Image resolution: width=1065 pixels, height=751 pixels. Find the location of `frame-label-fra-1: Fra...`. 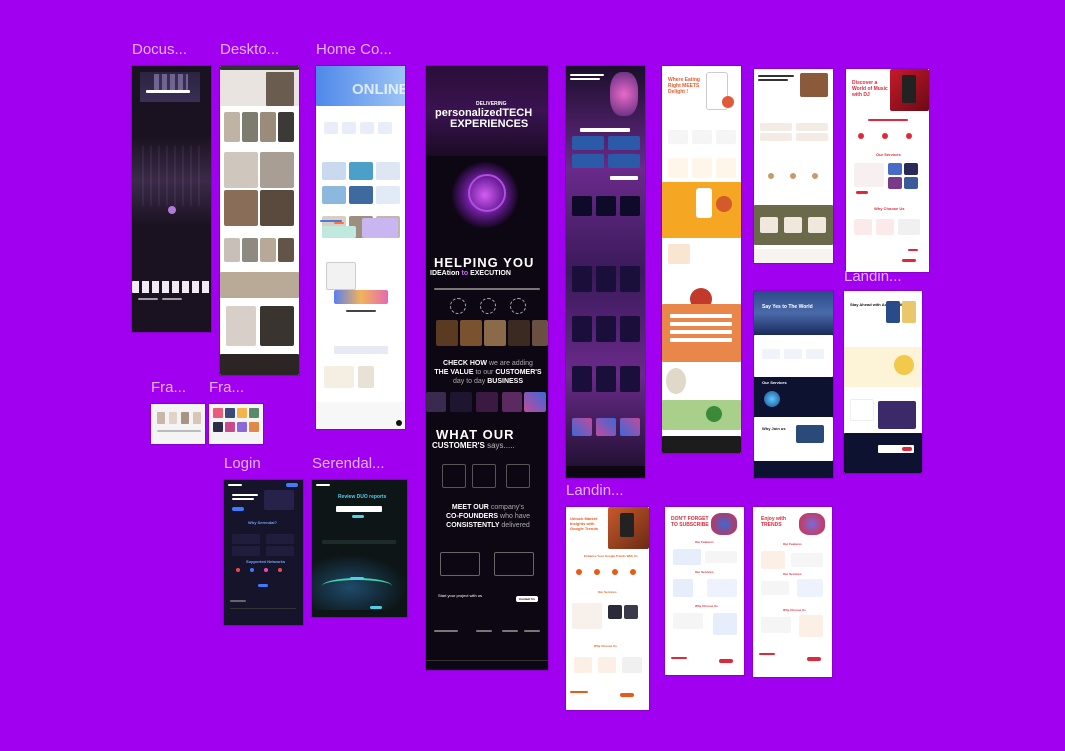

frame-label-fra-1: Fra... is located at coordinates (169, 387).